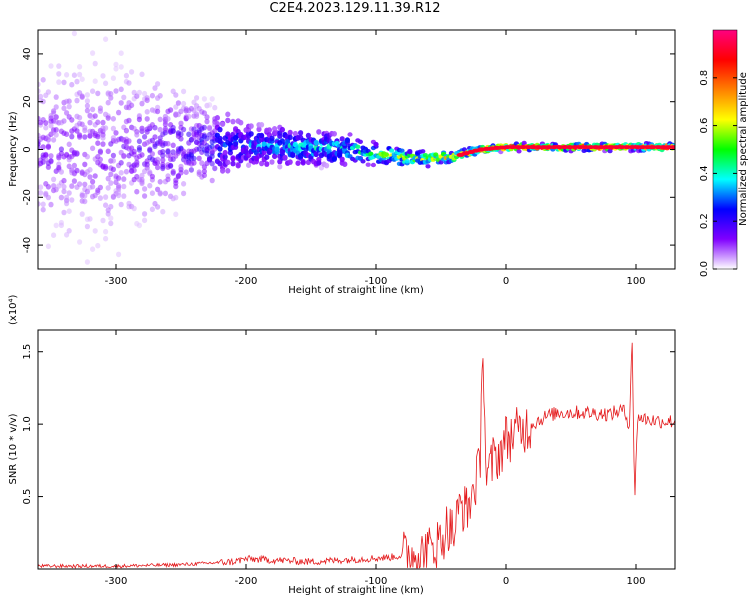  I want to click on y-tick-label: 1.0, so click(27, 424).